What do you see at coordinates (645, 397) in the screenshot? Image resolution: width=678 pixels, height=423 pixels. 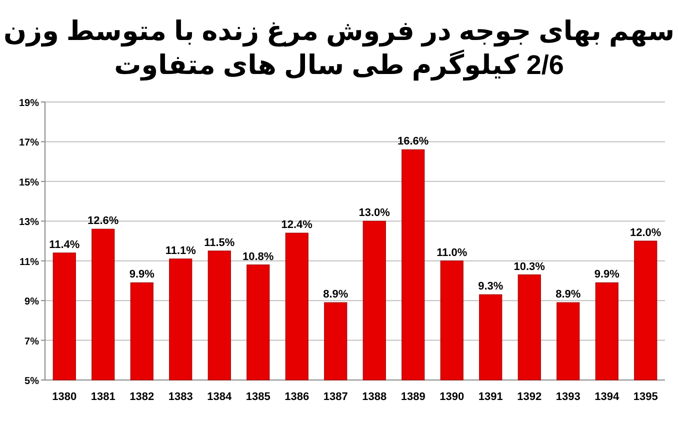 I see `x-tick-label: 1395` at bounding box center [645, 397].